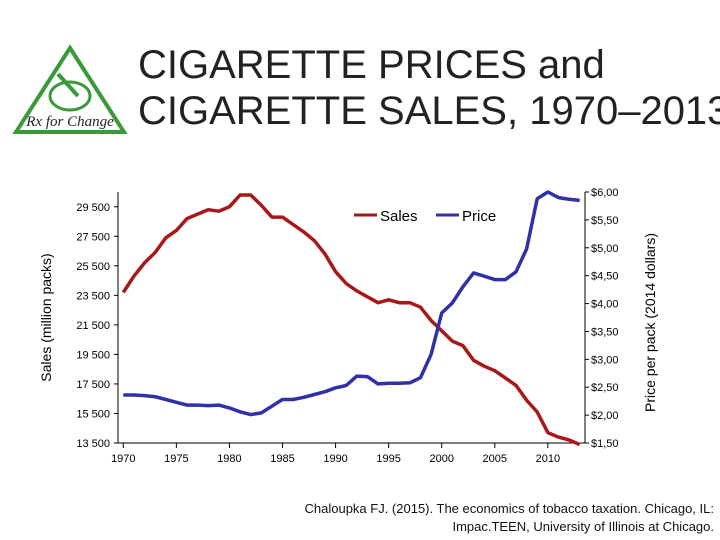  Describe the element at coordinates (93, 444) in the screenshot. I see `left-tick-label: 13 500` at that location.